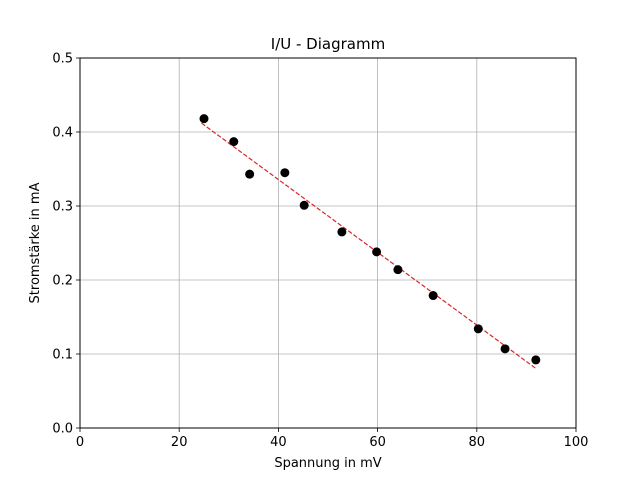 This screenshot has width=640, height=480. What do you see at coordinates (62, 207) in the screenshot?
I see `y-tick-label: 0.3` at bounding box center [62, 207].